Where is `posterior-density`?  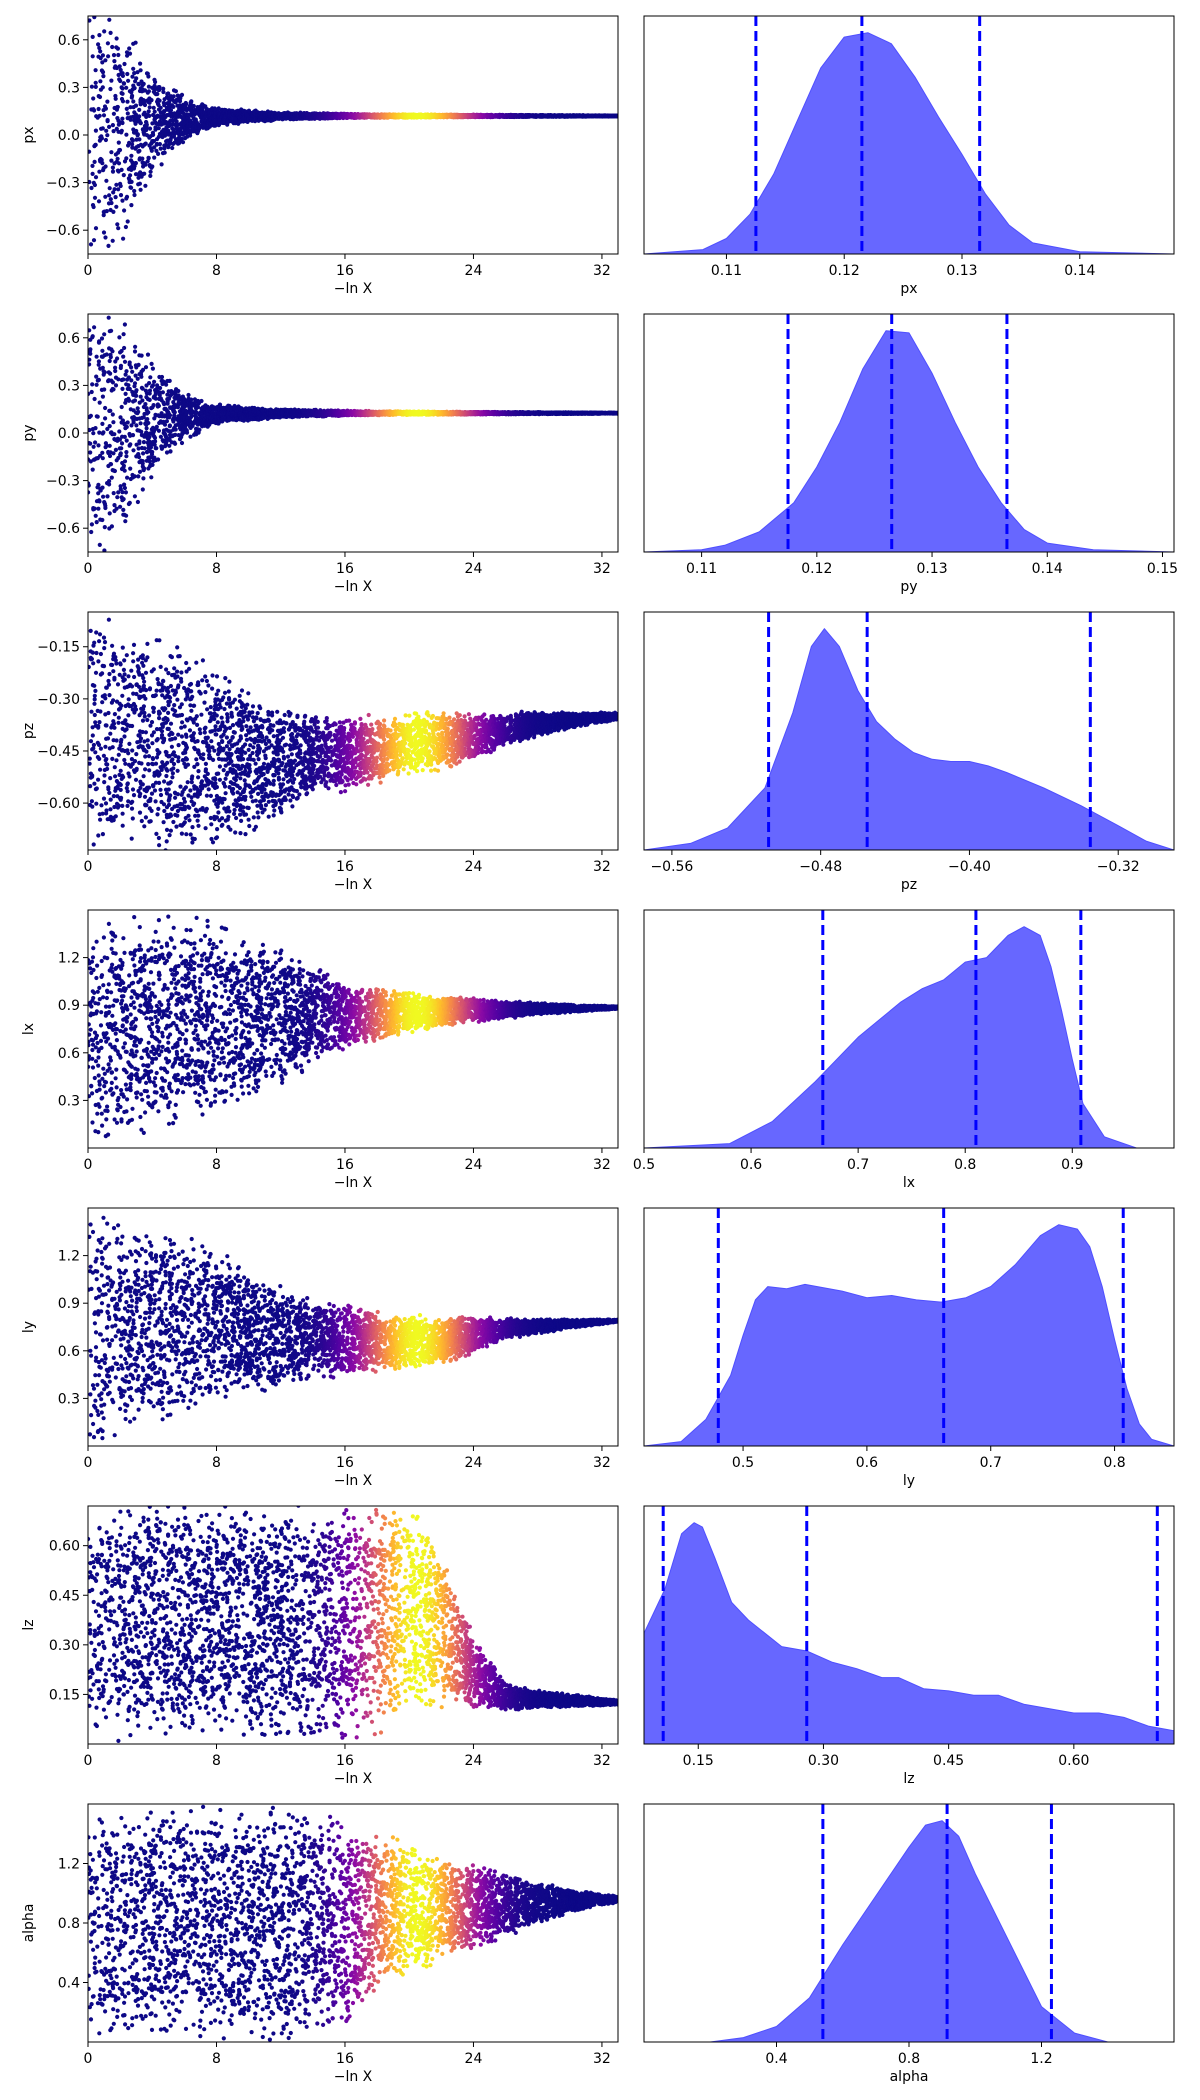 posterior-density is located at coordinates (909, 143).